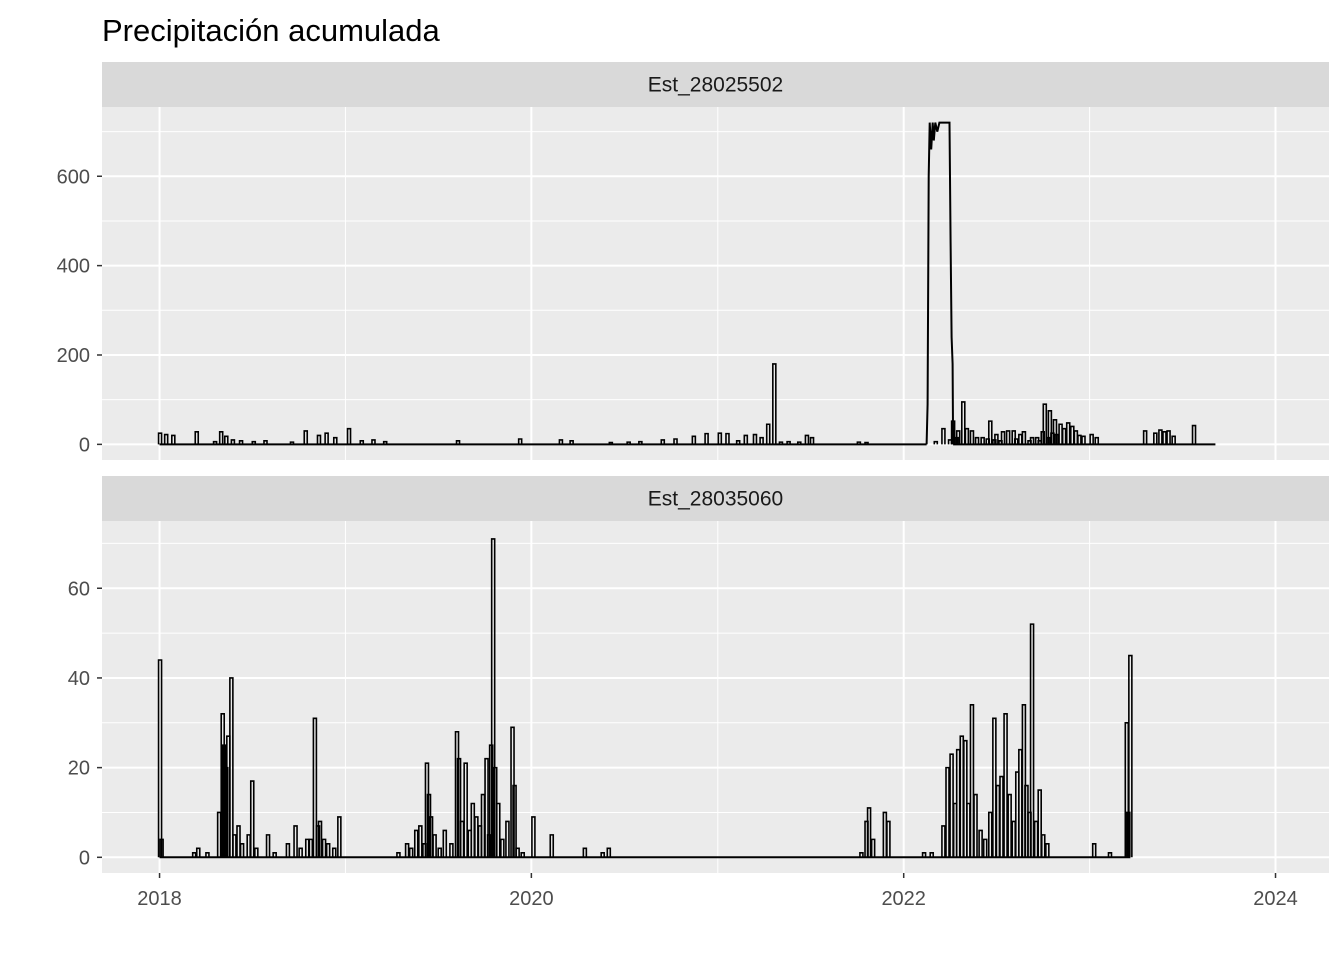 The width and height of the screenshot is (1344, 960). Describe the element at coordinates (73, 267) in the screenshot. I see `y-tick-label: 400` at that location.